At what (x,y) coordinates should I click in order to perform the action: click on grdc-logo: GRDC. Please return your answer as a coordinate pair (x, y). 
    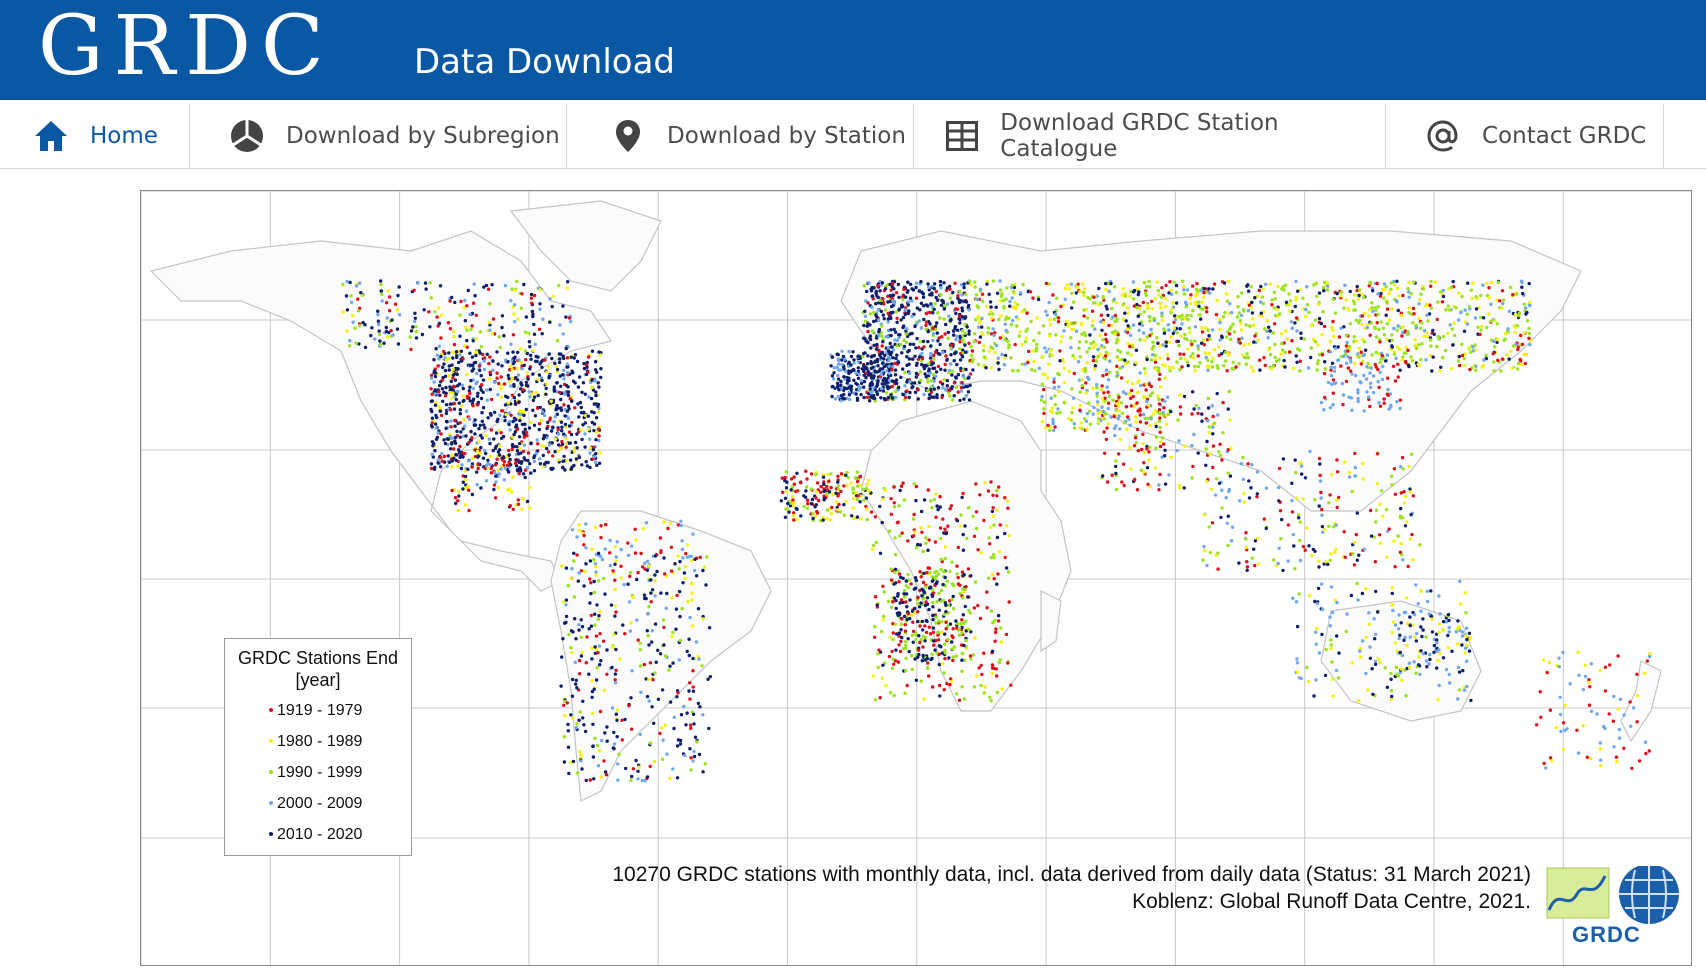
    Looking at the image, I should click on (186, 47).